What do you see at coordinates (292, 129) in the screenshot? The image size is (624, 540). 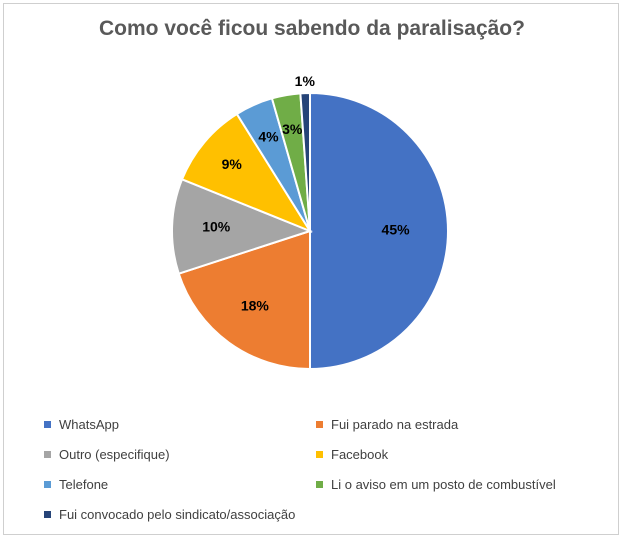 I see `slice-label-6: 3%` at bounding box center [292, 129].